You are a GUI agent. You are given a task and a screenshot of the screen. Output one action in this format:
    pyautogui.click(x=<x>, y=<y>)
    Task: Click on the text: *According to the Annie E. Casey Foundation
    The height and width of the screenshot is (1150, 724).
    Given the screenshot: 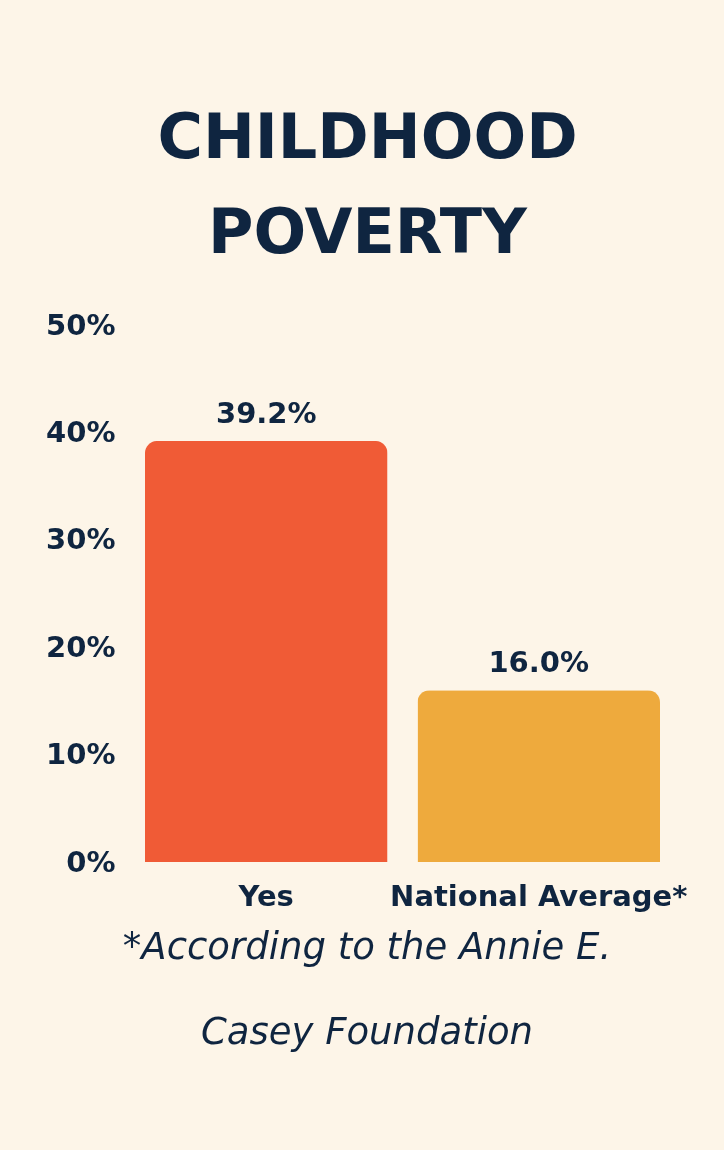 What is the action you would take?
    pyautogui.click(x=367, y=989)
    